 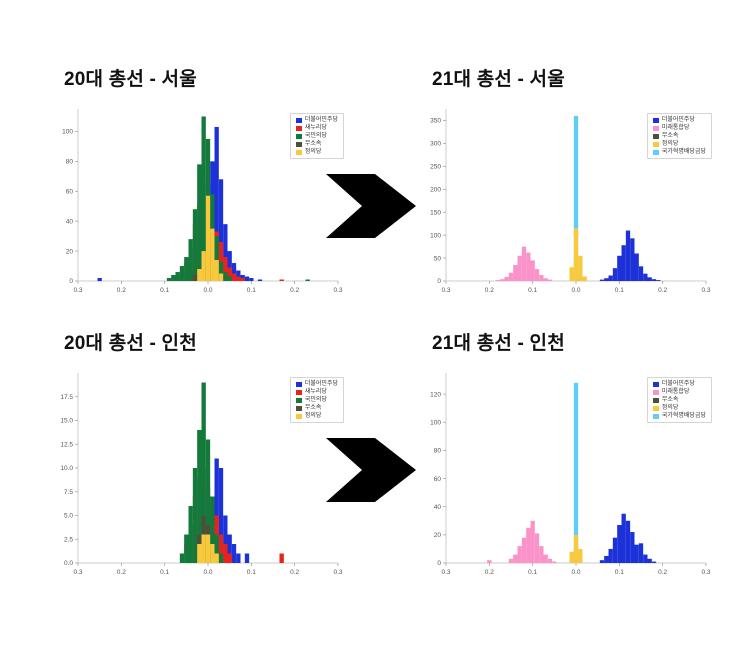 What do you see at coordinates (435, 394) in the screenshot?
I see `y-tick-label: 120` at bounding box center [435, 394].